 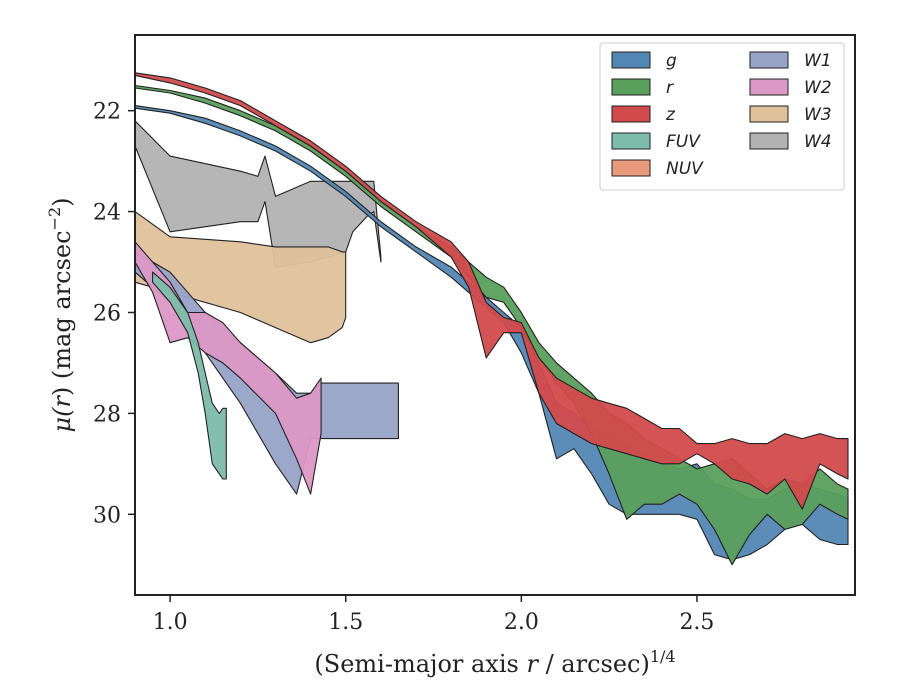 What do you see at coordinates (769, 60) in the screenshot?
I see `legend-swatch-w1` at bounding box center [769, 60].